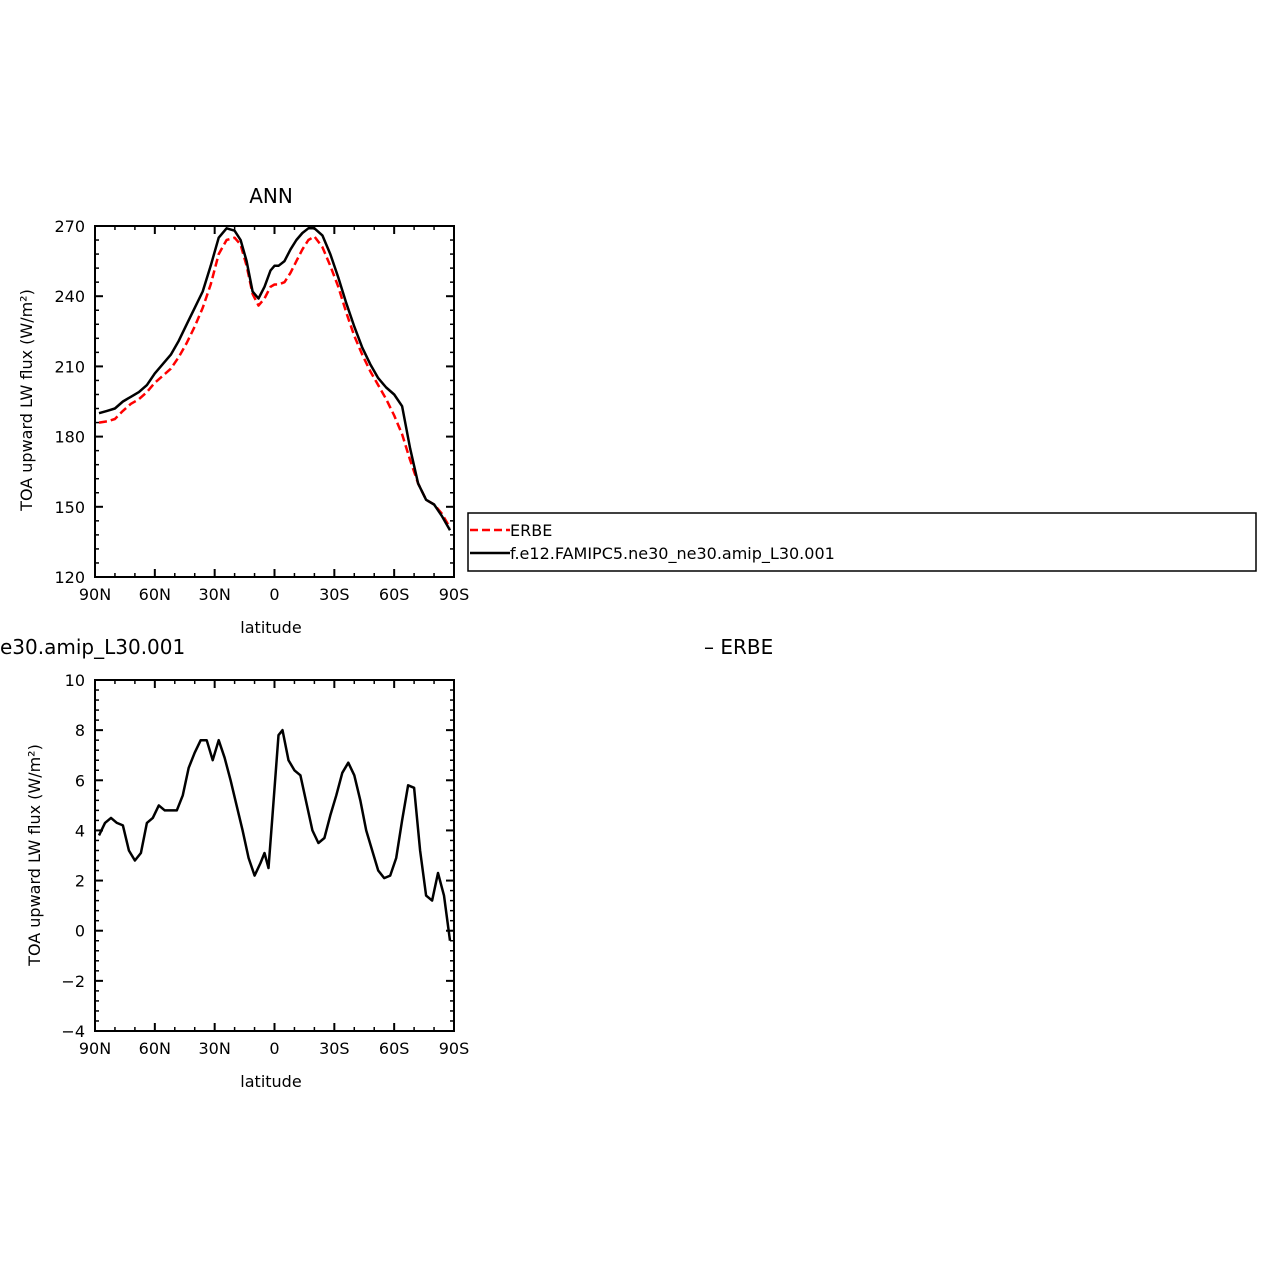 This screenshot has height=1275, width=1275. I want to click on y-tick-label: 210, so click(69, 366).